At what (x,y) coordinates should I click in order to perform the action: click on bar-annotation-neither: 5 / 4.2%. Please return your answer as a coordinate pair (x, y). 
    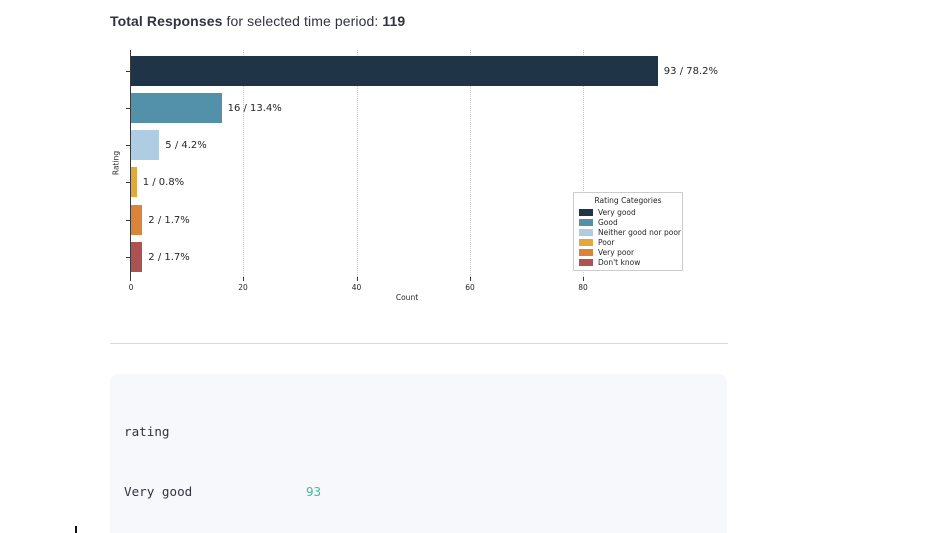
    Looking at the image, I should click on (186, 145).